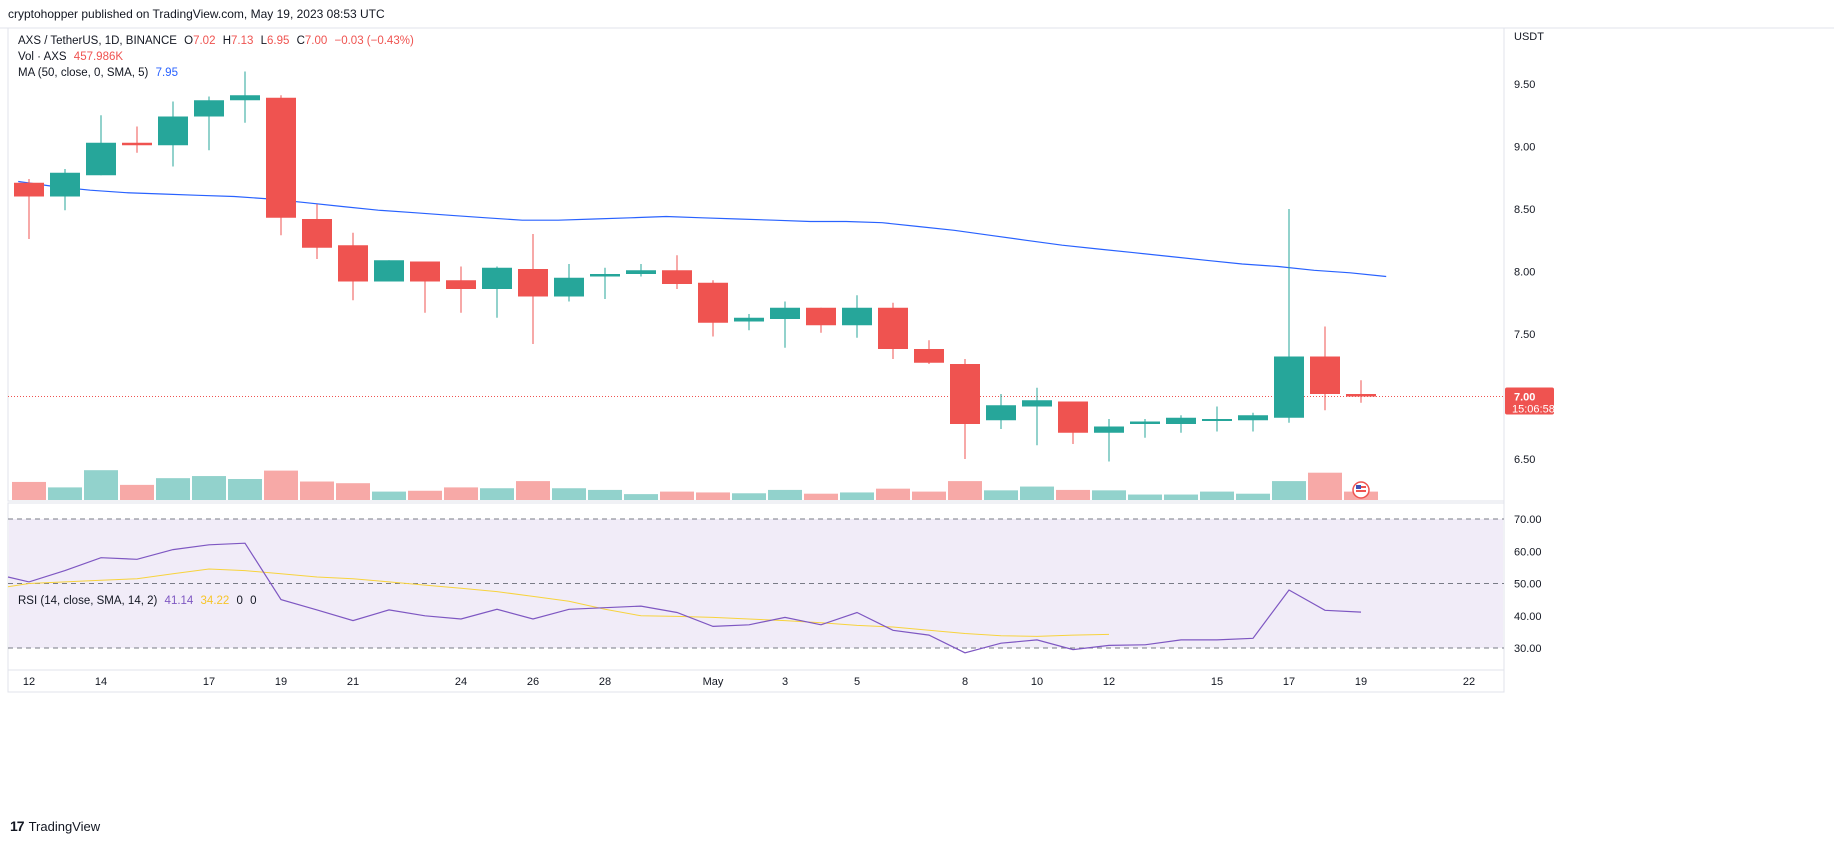 This screenshot has height=845, width=1834. What do you see at coordinates (461, 682) in the screenshot?
I see `time-tick-label: 24` at bounding box center [461, 682].